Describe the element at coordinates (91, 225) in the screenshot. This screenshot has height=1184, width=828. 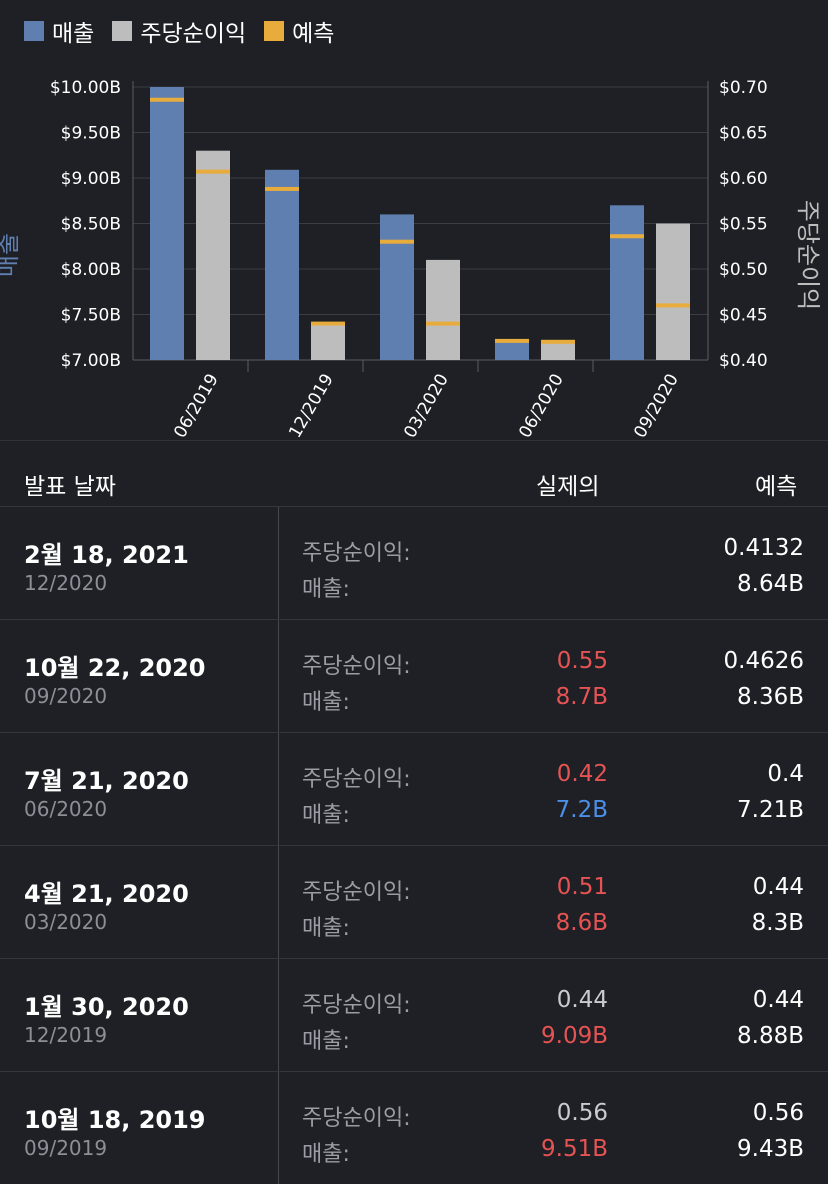
I see `y-left-tick-label: $8.50B` at that location.